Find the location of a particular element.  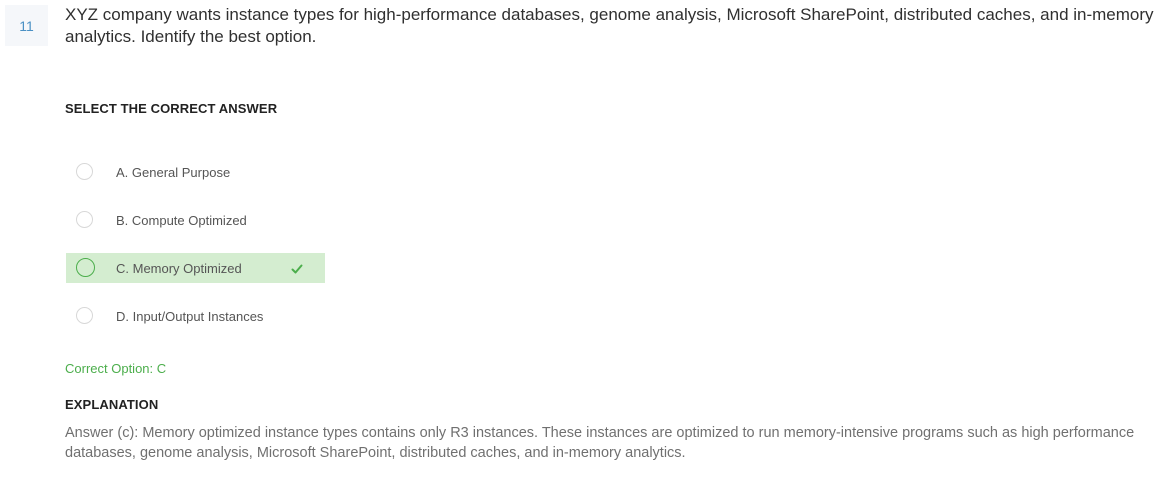

option-label: B. Compute Optimized is located at coordinates (181, 220).